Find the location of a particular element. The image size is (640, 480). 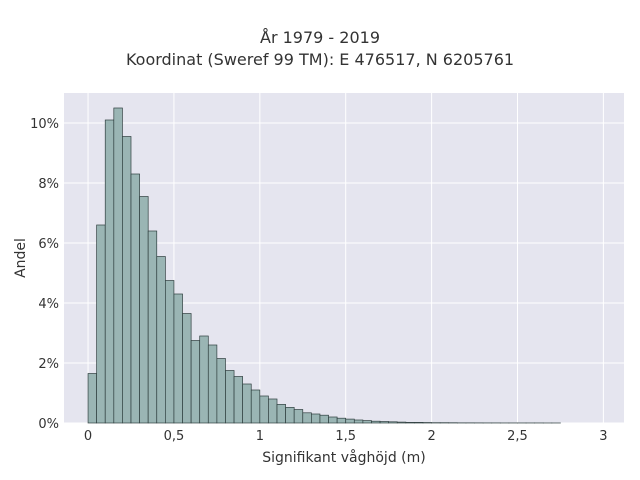

y-tick-label: 4% is located at coordinates (48, 304).